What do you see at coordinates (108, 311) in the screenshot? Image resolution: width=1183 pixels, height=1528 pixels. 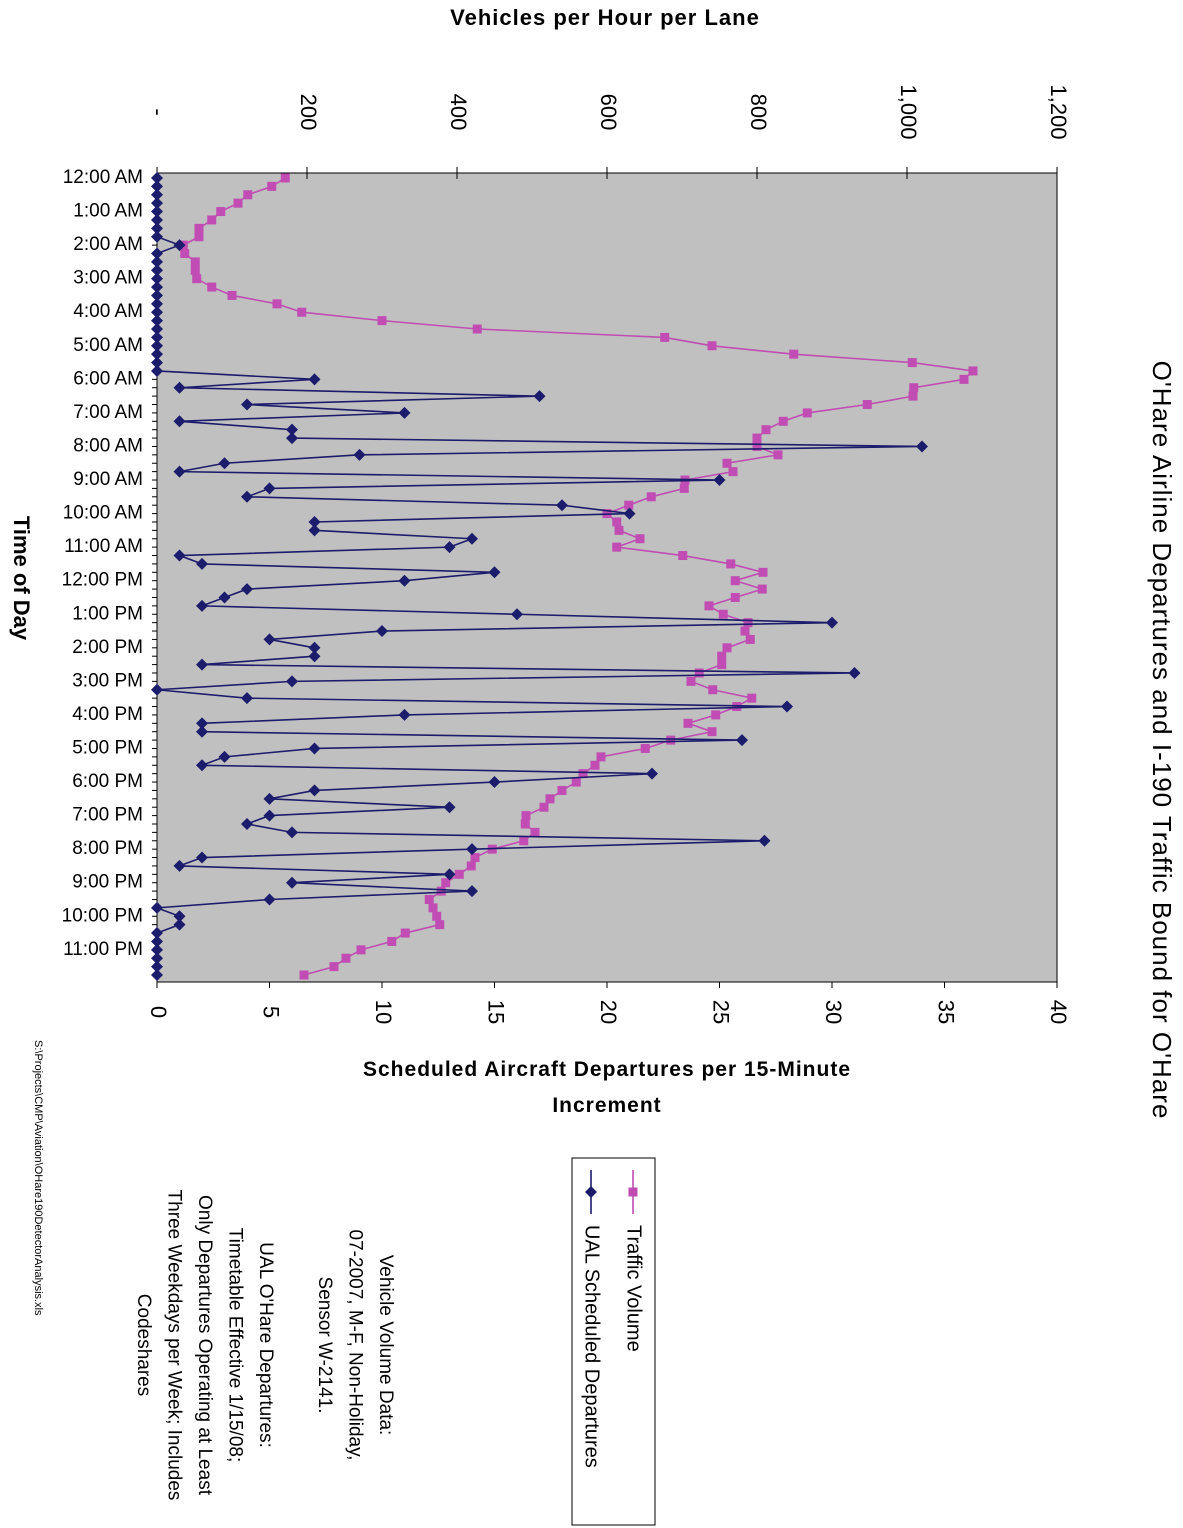 I see `x-tick-label: 4:00 AM` at bounding box center [108, 311].